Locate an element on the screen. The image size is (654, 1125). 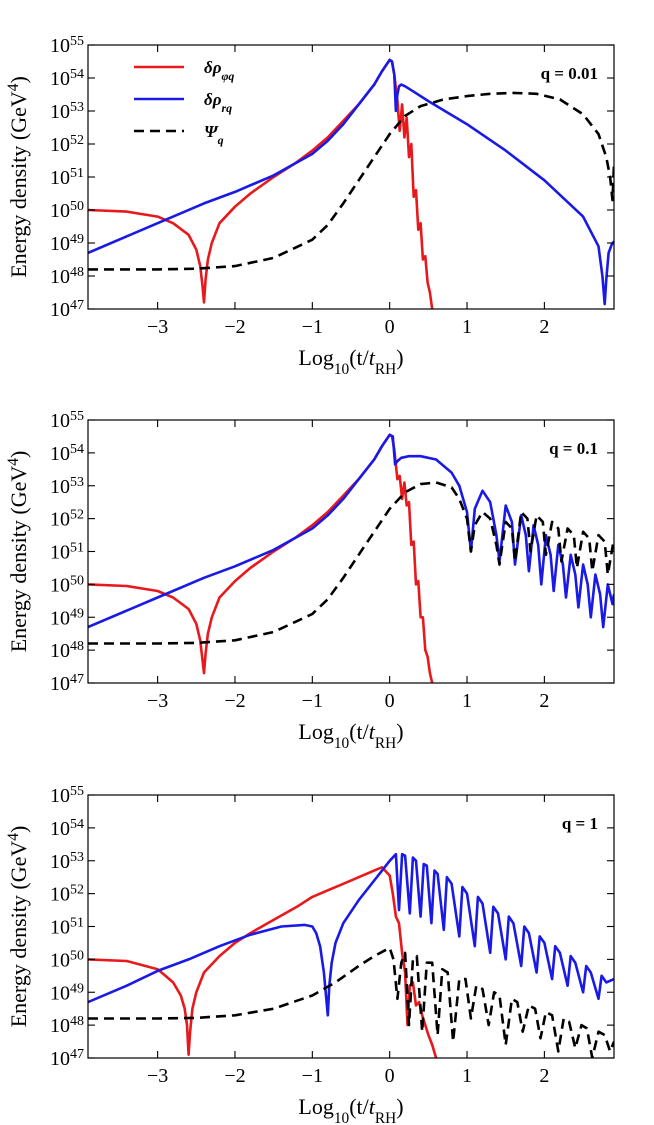
q-annotation: q = 0.01 is located at coordinates (569, 73).